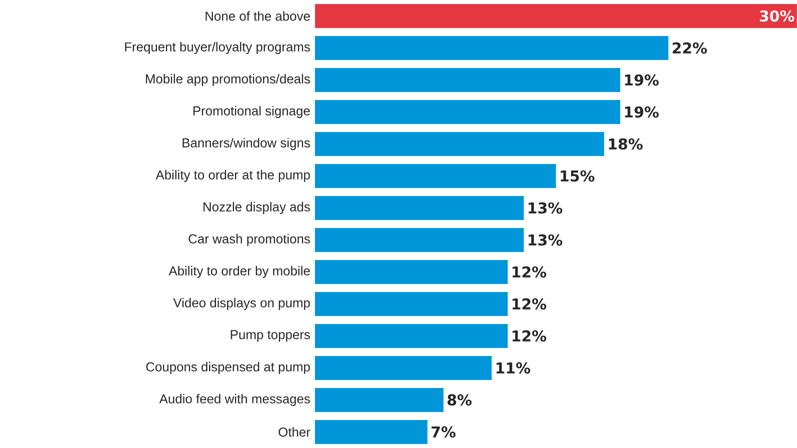 This screenshot has width=797, height=448. What do you see at coordinates (689, 48) in the screenshot?
I see `data-label: 22%` at bounding box center [689, 48].